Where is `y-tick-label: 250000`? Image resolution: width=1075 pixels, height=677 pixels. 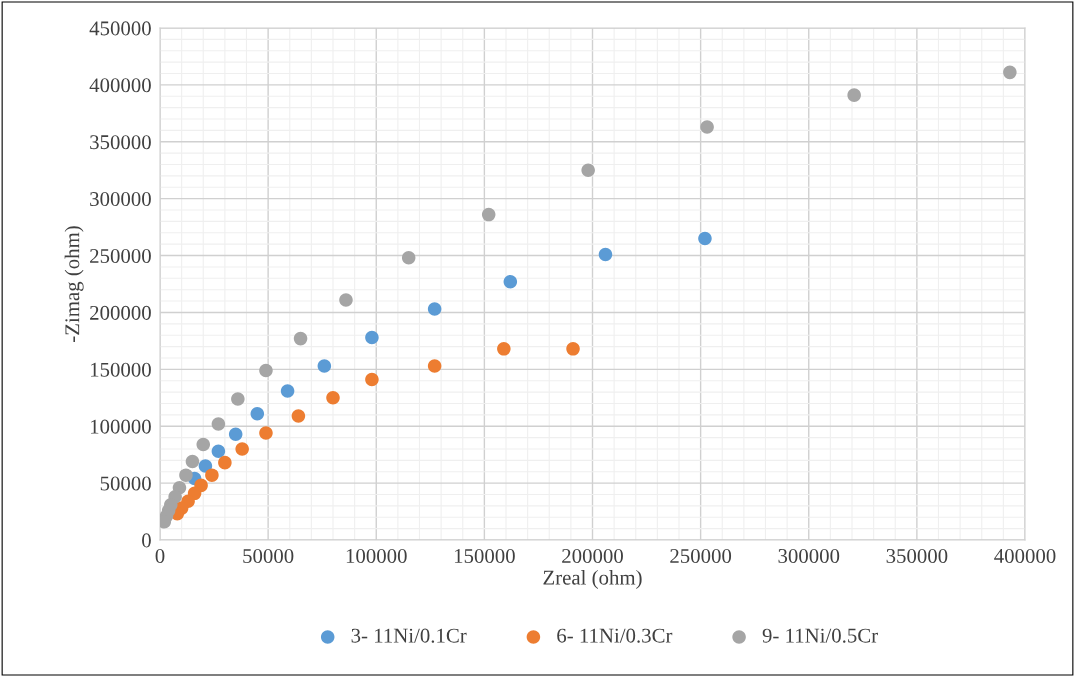 y-tick-label: 250000 is located at coordinates (120, 255).